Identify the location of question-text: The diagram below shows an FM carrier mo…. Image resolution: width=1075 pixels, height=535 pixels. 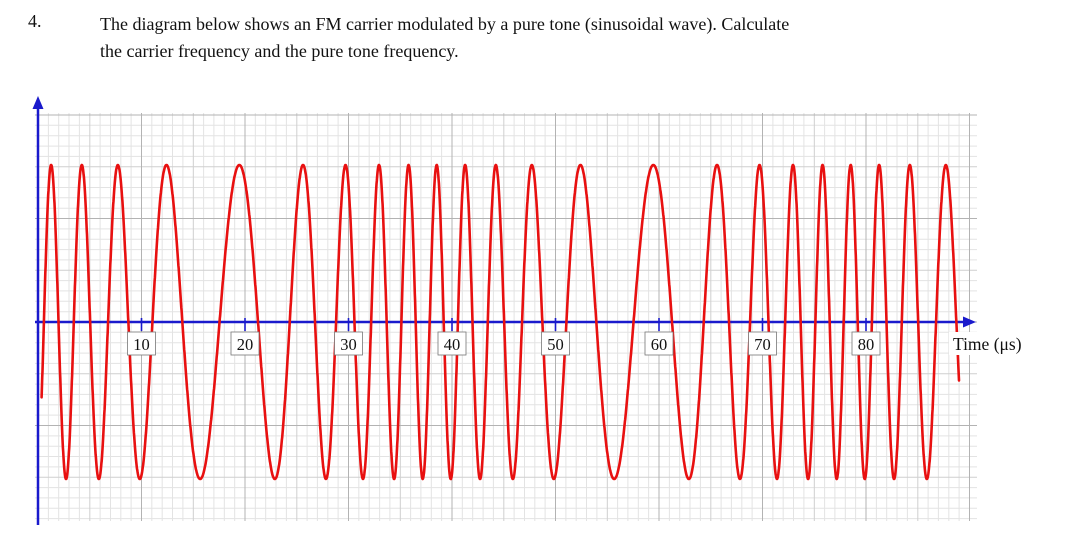
(567, 38).